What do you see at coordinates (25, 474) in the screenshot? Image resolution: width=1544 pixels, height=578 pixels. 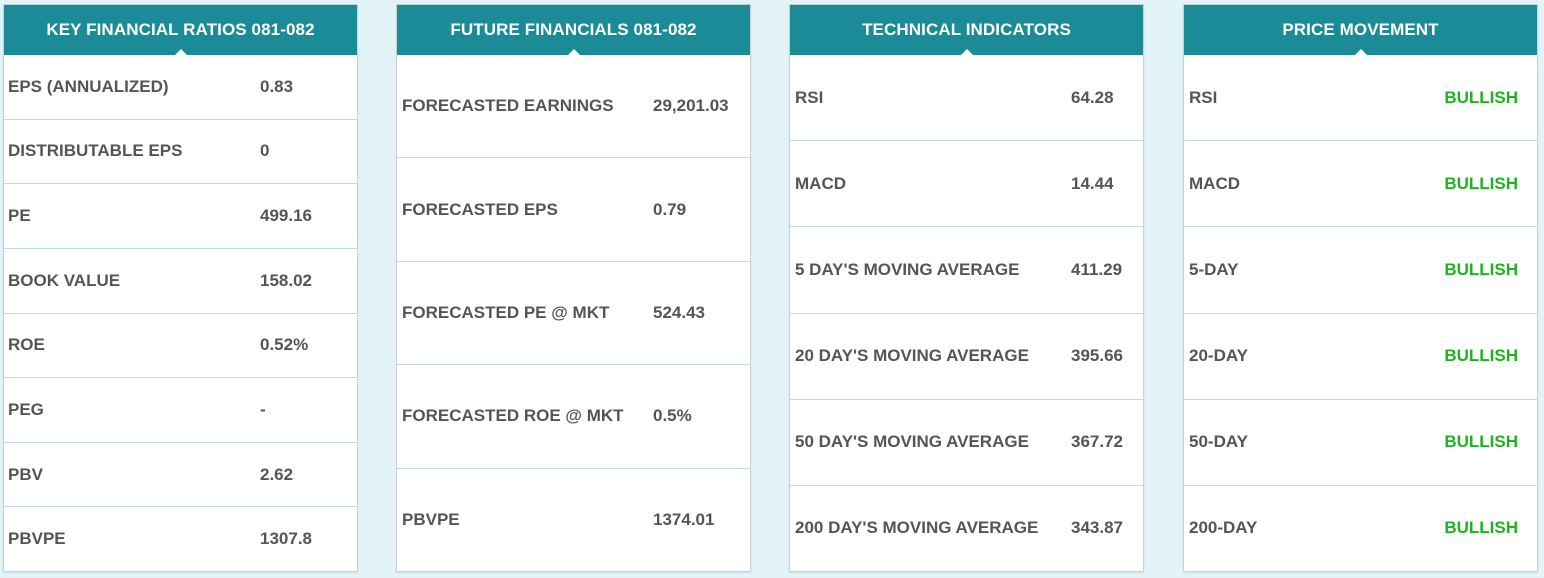 I see `row-label: PBV` at bounding box center [25, 474].